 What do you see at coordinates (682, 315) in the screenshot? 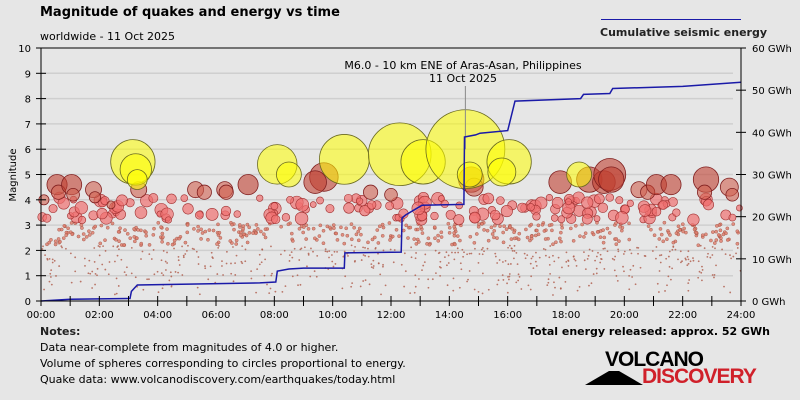
I see `x-tick-label: 22:00` at bounding box center [682, 315].